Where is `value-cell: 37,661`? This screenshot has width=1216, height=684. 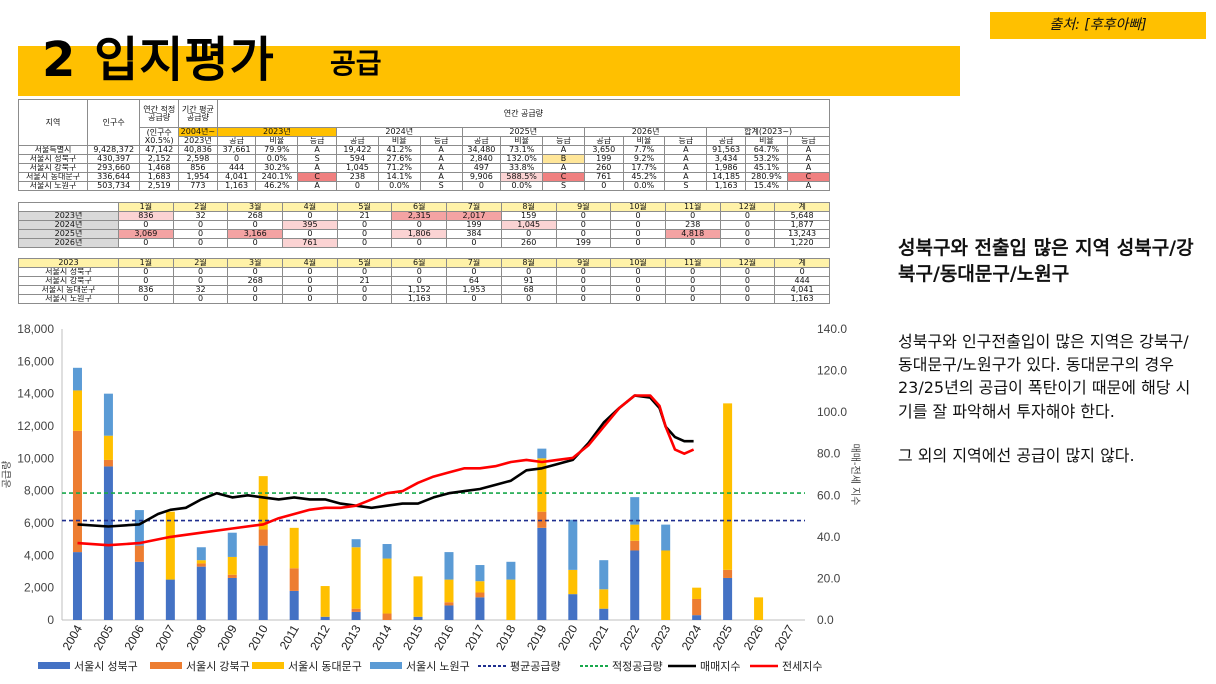
value-cell: 37,661 is located at coordinates (236, 150).